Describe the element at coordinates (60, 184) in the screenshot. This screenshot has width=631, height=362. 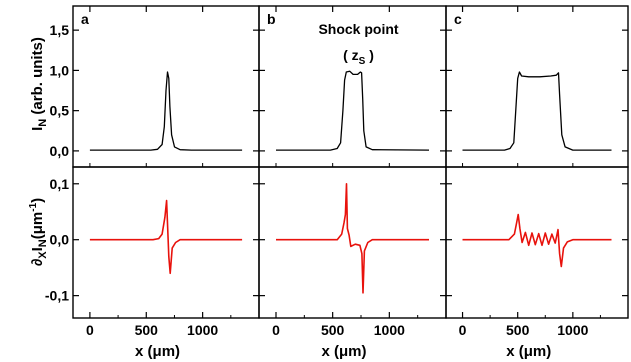
I see `y-tick-label-bottom: 0,1` at that location.